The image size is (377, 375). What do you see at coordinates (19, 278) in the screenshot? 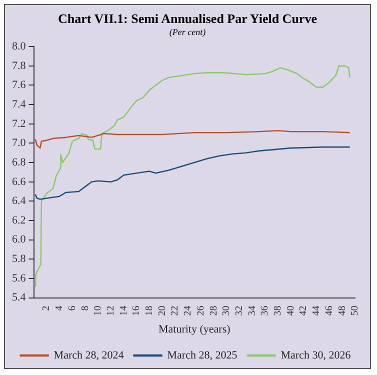
I see `y-tick-label: 5.6` at bounding box center [19, 278].